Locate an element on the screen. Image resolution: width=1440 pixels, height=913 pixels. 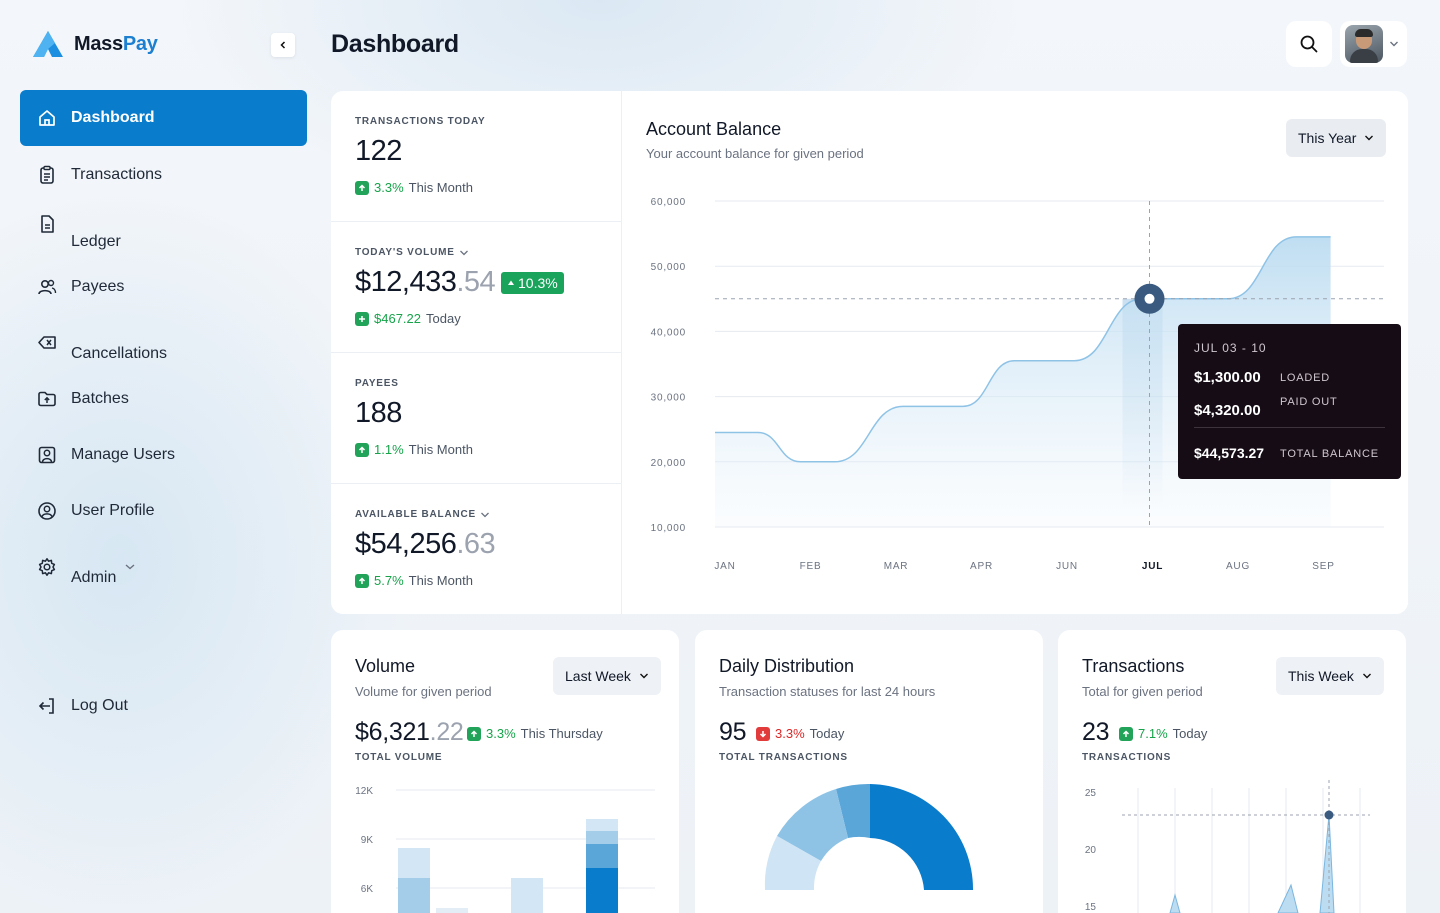
search-icon is located at coordinates (1309, 44).